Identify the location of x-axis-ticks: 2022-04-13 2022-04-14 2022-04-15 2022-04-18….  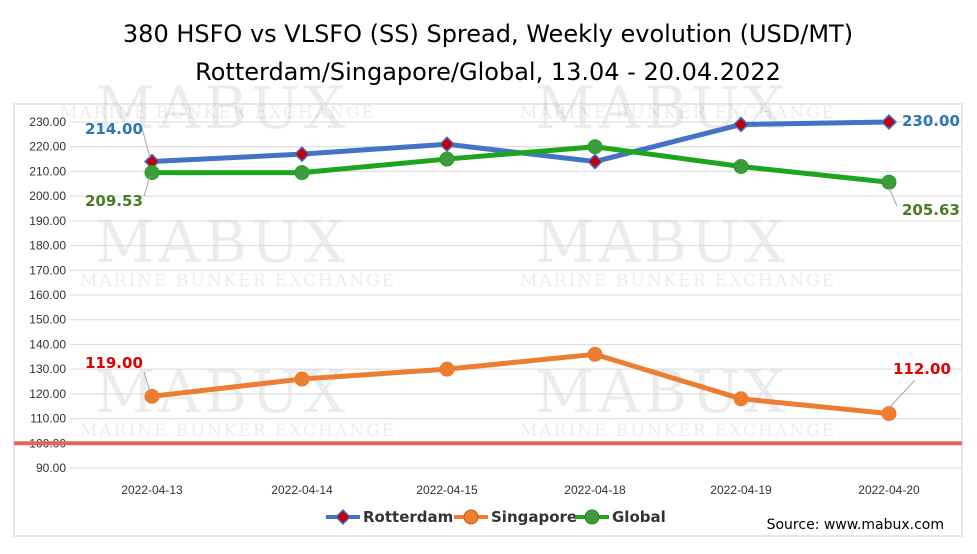
(520, 490).